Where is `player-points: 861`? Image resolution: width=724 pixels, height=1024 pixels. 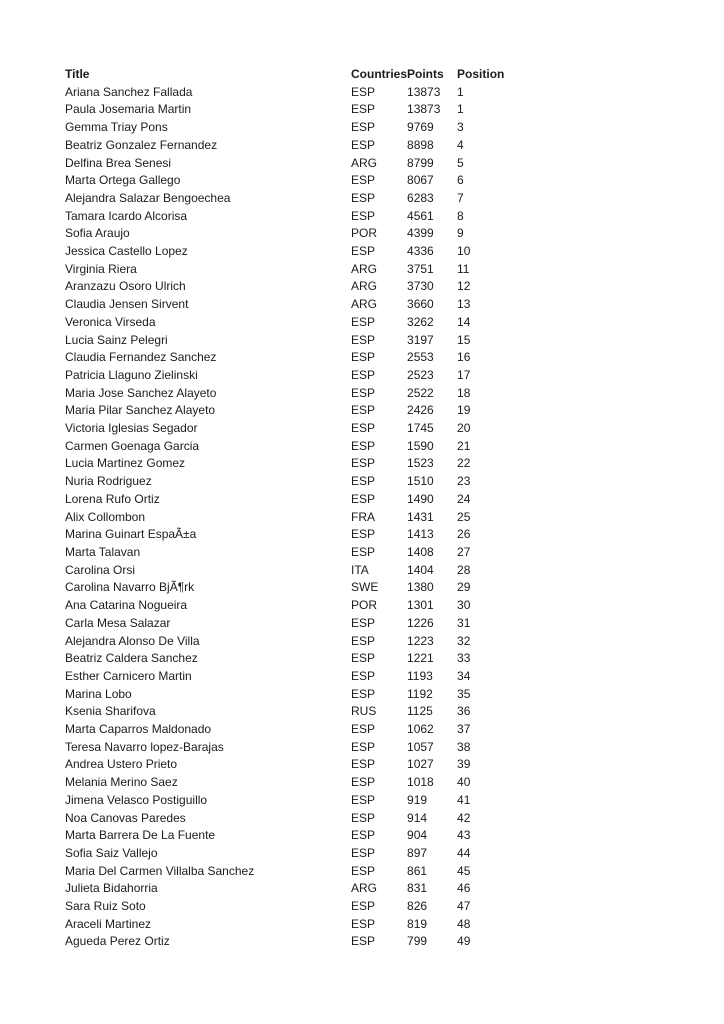
player-points: 861 is located at coordinates (417, 870).